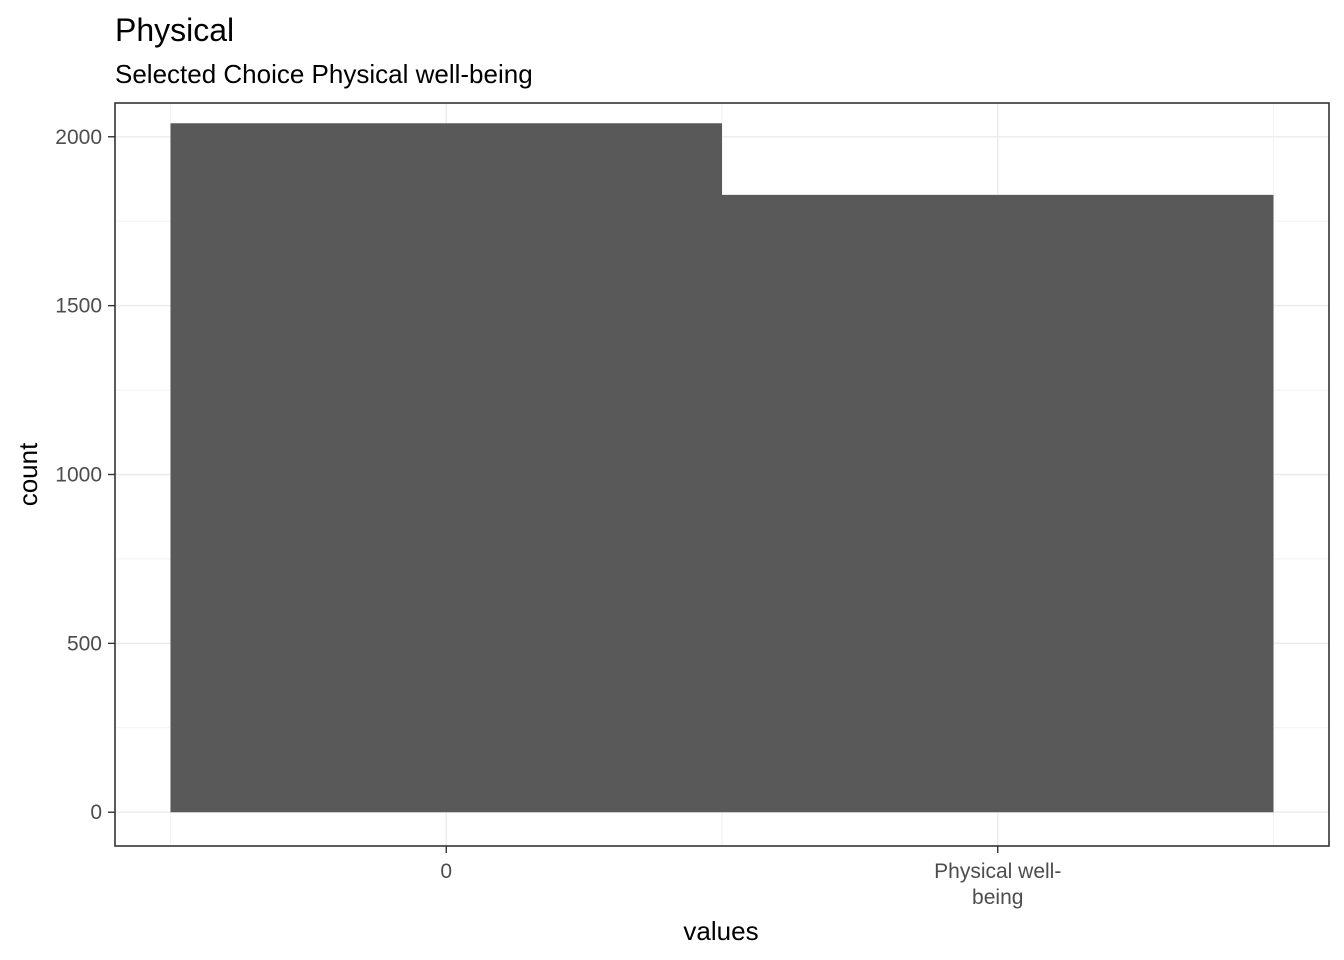 The height and width of the screenshot is (960, 1344). I want to click on y-tick-label: 2000, so click(78, 137).